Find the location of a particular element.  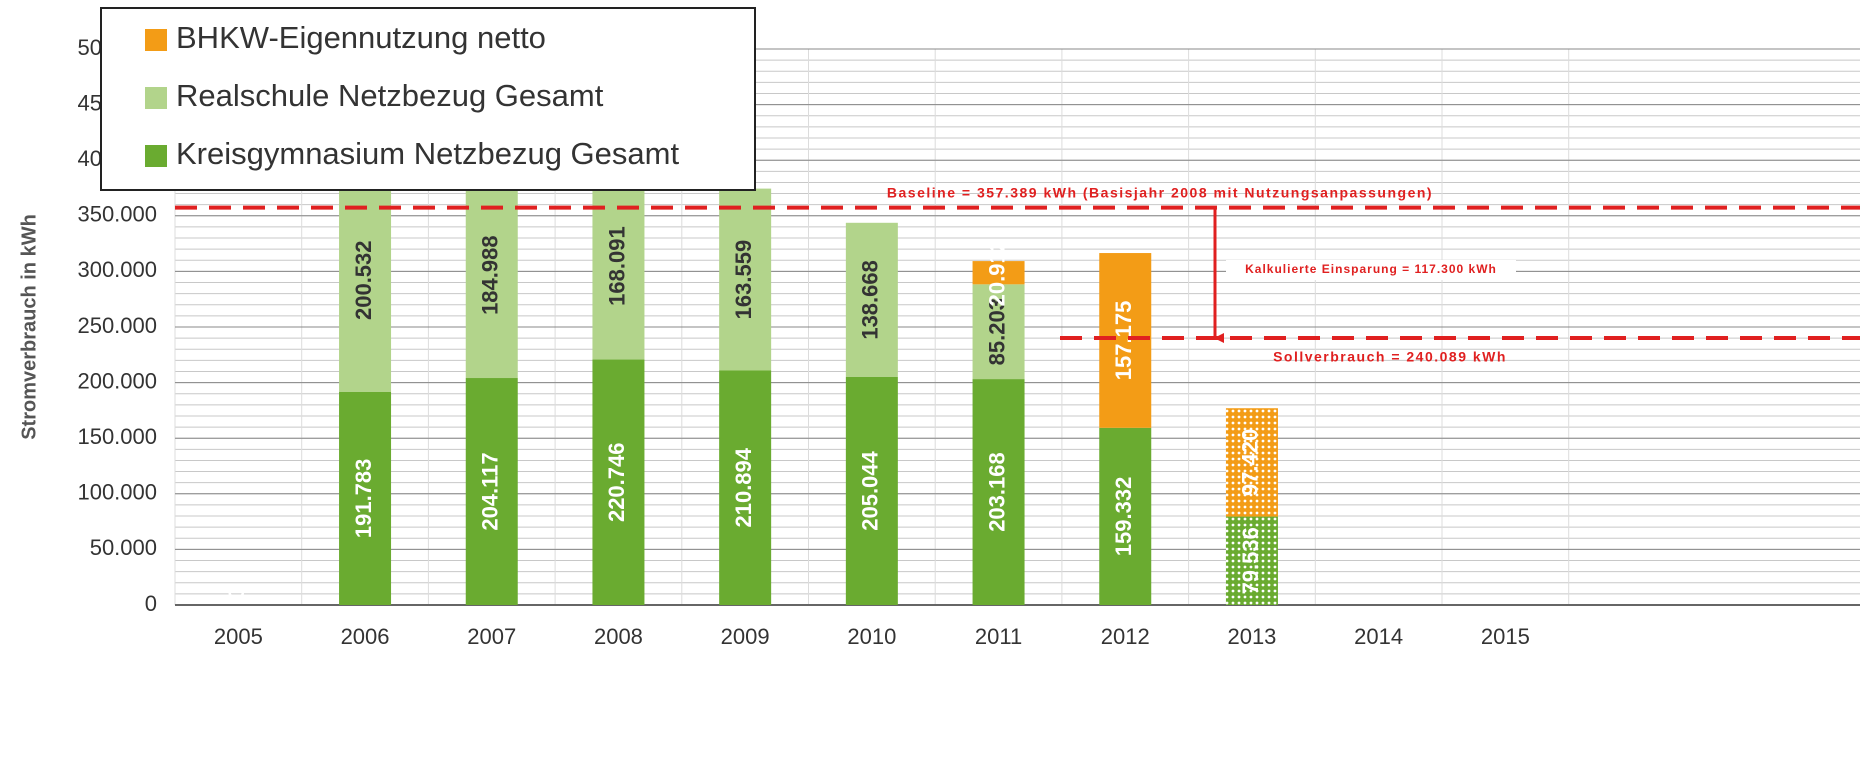

x-tick-label: 2005 is located at coordinates (238, 636).